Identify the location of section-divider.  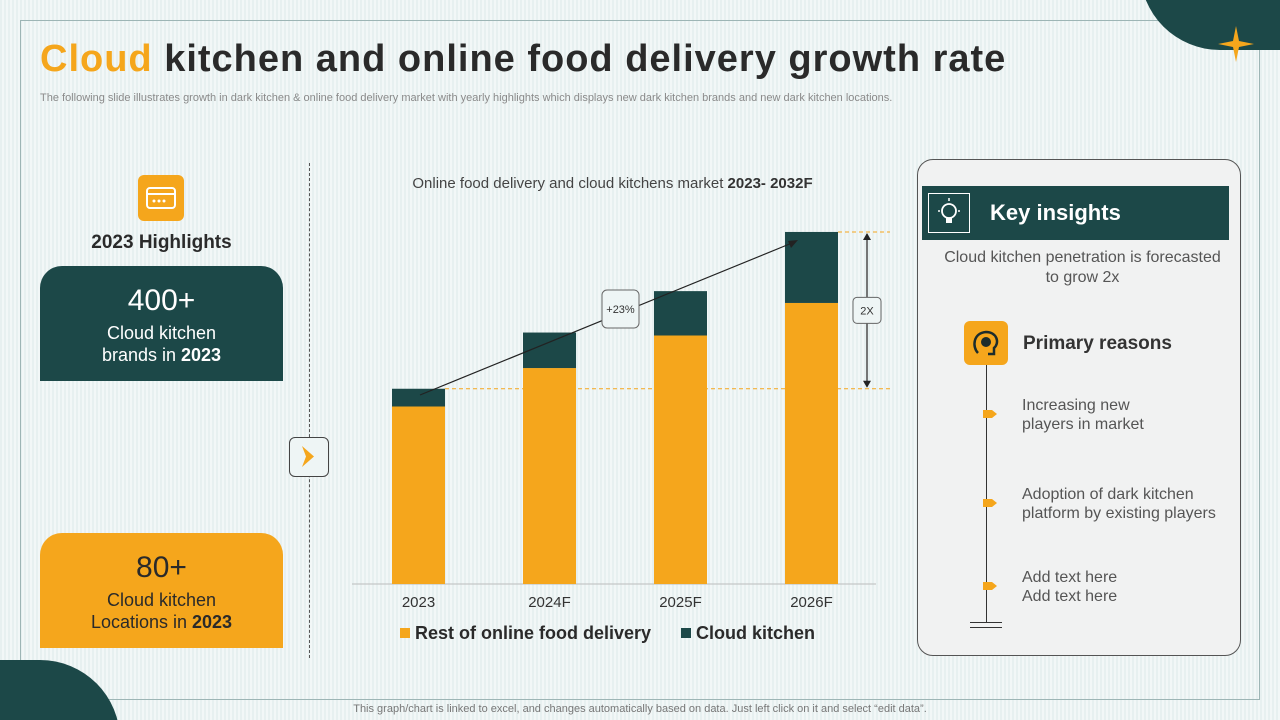
(309, 410).